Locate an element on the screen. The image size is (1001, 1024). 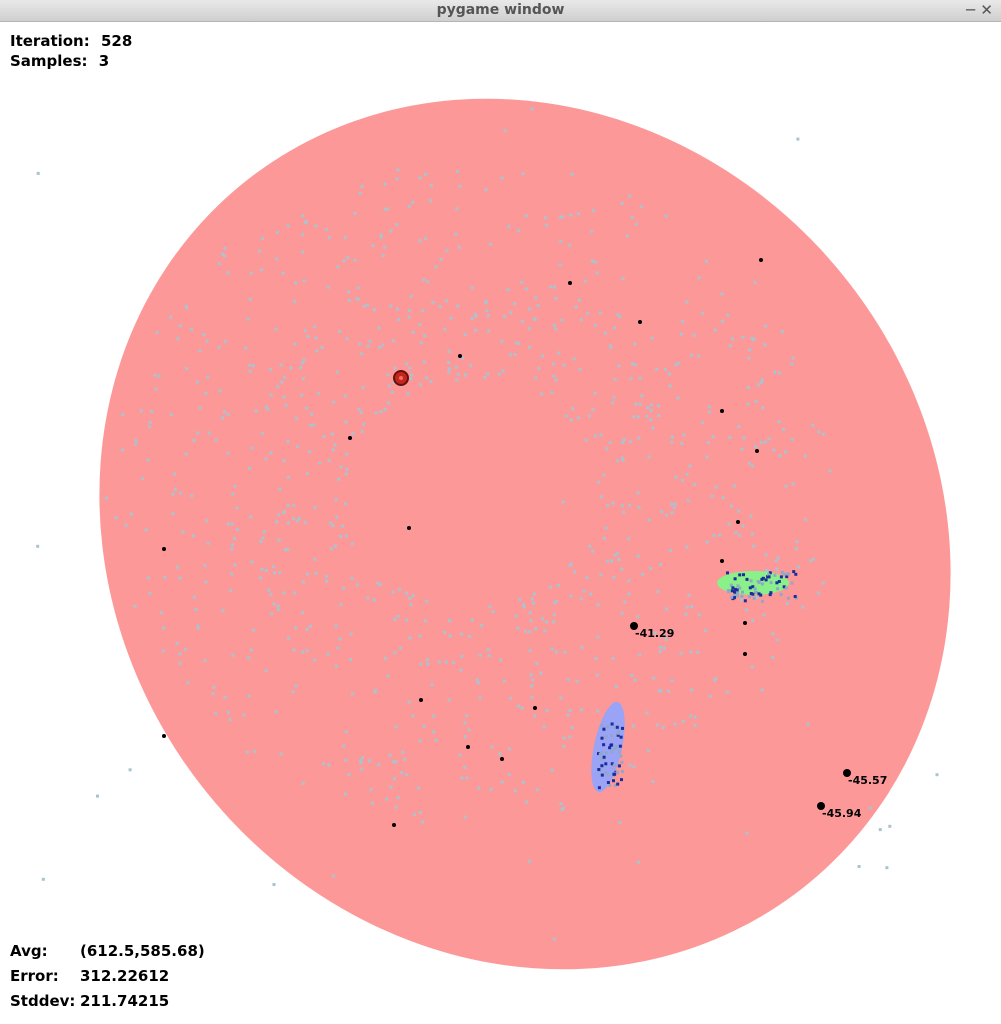
sample-value-label: -45.94 is located at coordinates (842, 813).